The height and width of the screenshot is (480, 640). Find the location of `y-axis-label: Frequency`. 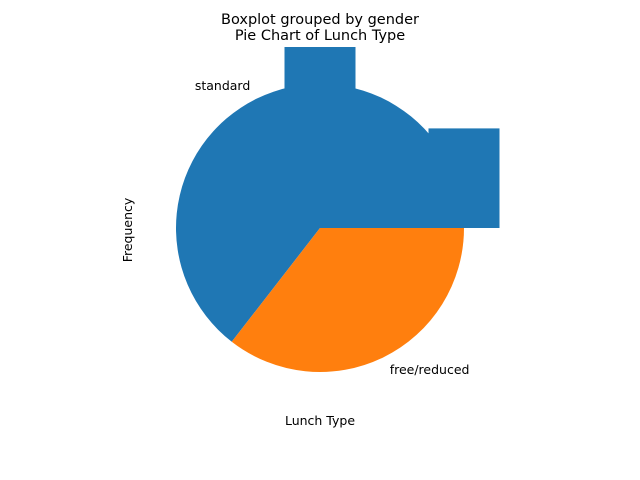

y-axis-label: Frequency is located at coordinates (127, 229).